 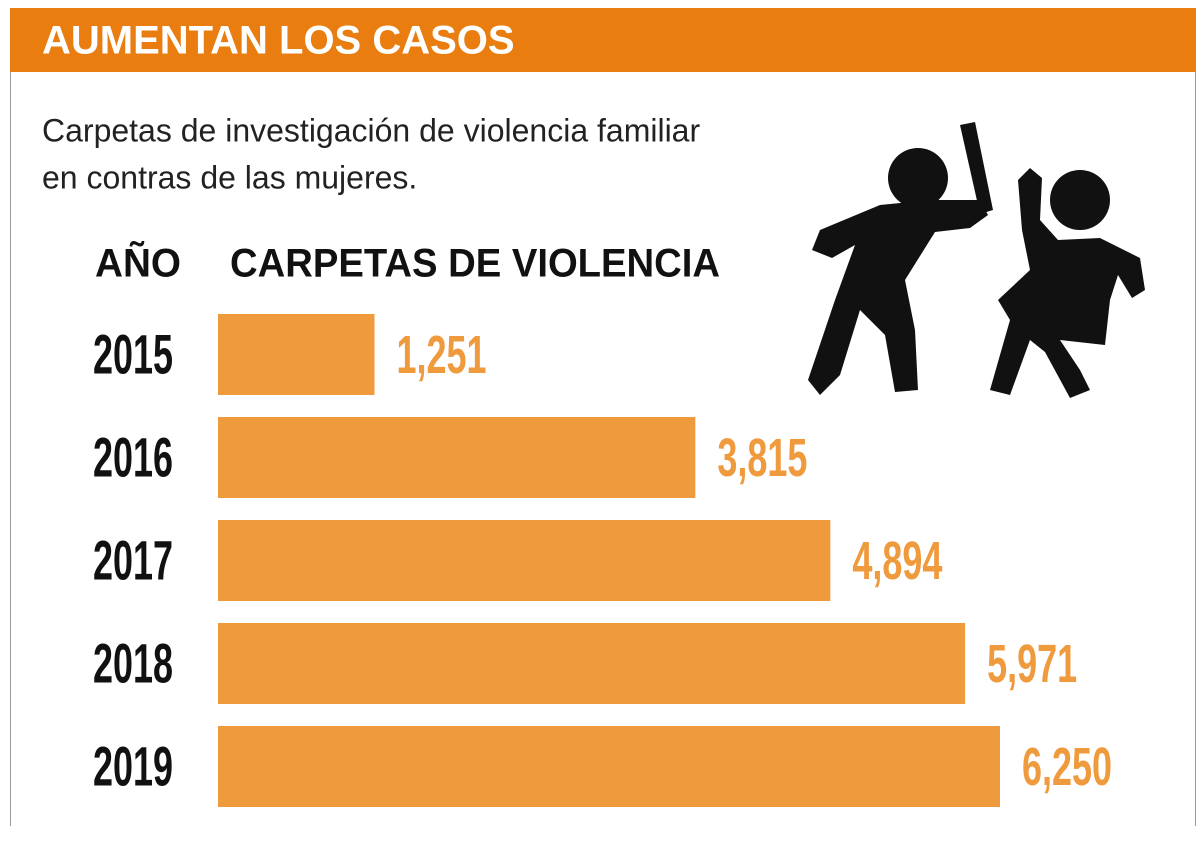 What do you see at coordinates (133, 559) in the screenshot?
I see `category-label: 2017` at bounding box center [133, 559].